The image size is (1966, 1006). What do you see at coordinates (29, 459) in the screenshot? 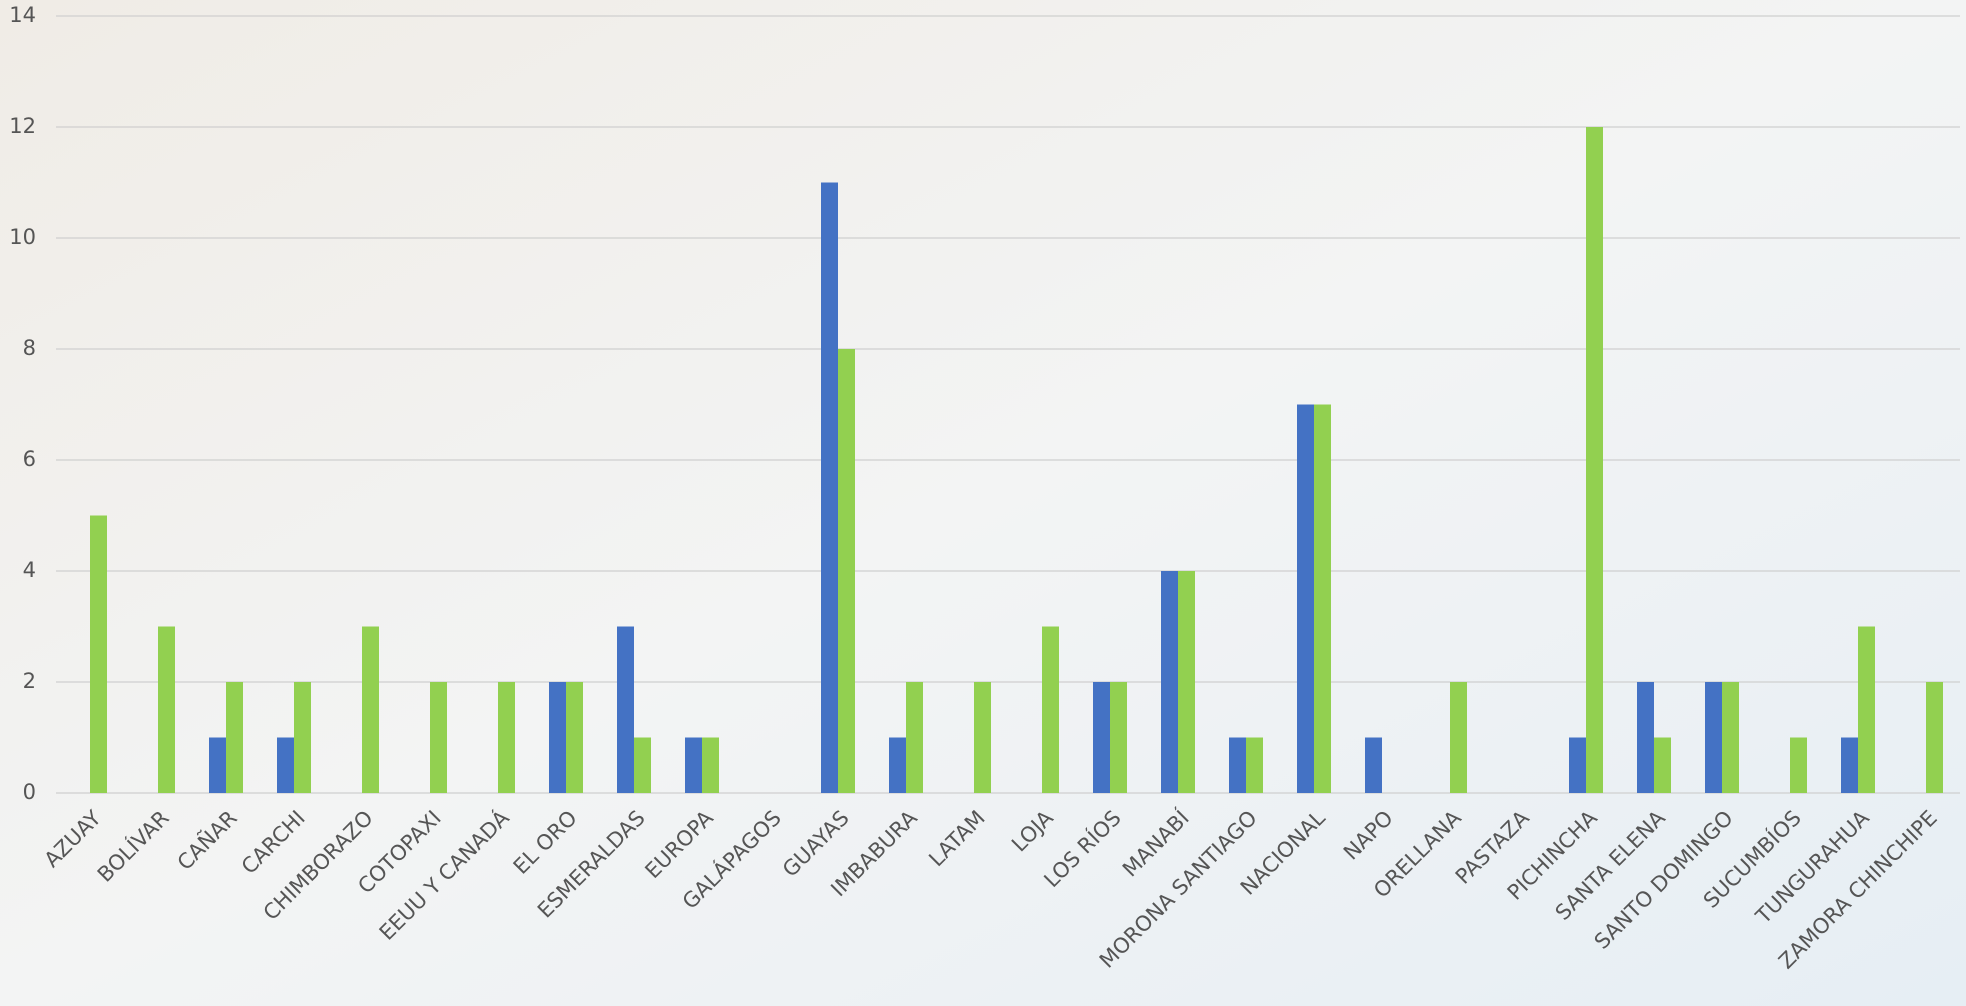
I see `y-tick-label: 6` at bounding box center [29, 459].